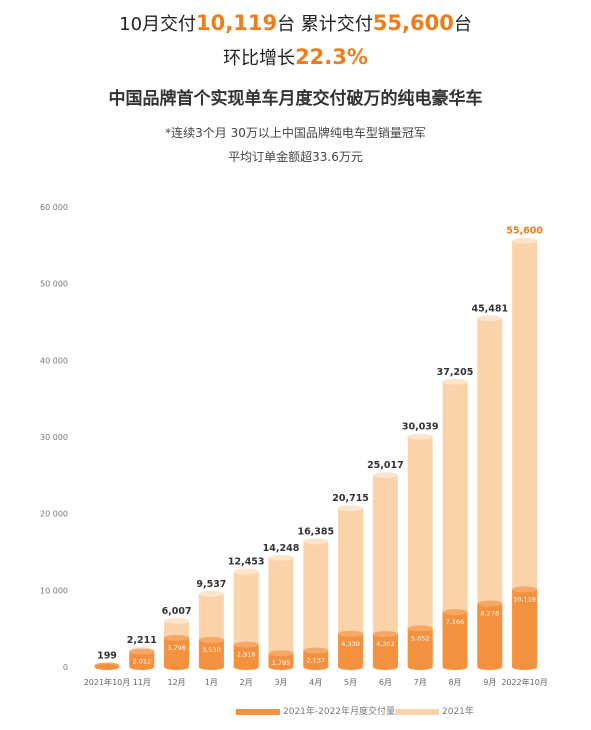  I want to click on monthly-value-label: 2,916, so click(246, 655).